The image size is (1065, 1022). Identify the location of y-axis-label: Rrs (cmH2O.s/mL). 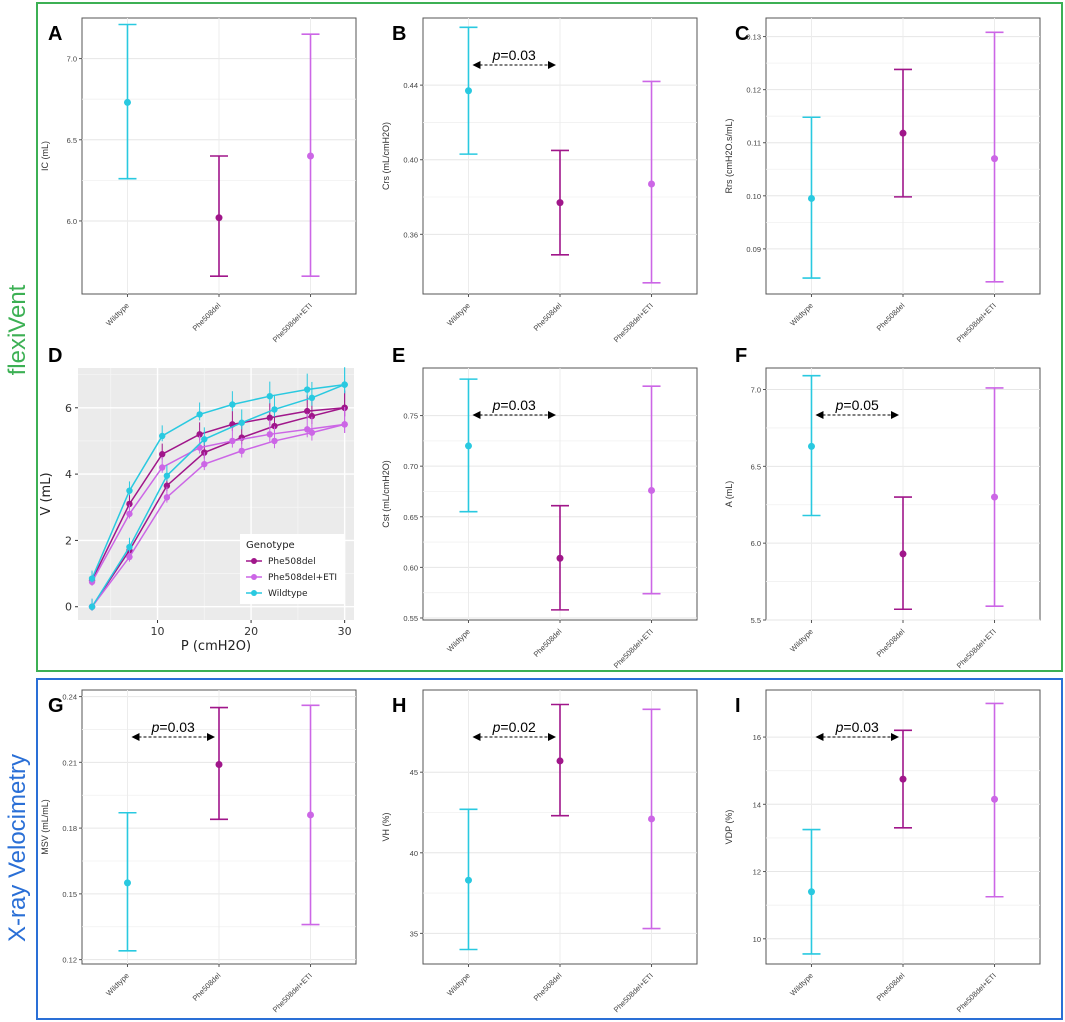
(729, 156).